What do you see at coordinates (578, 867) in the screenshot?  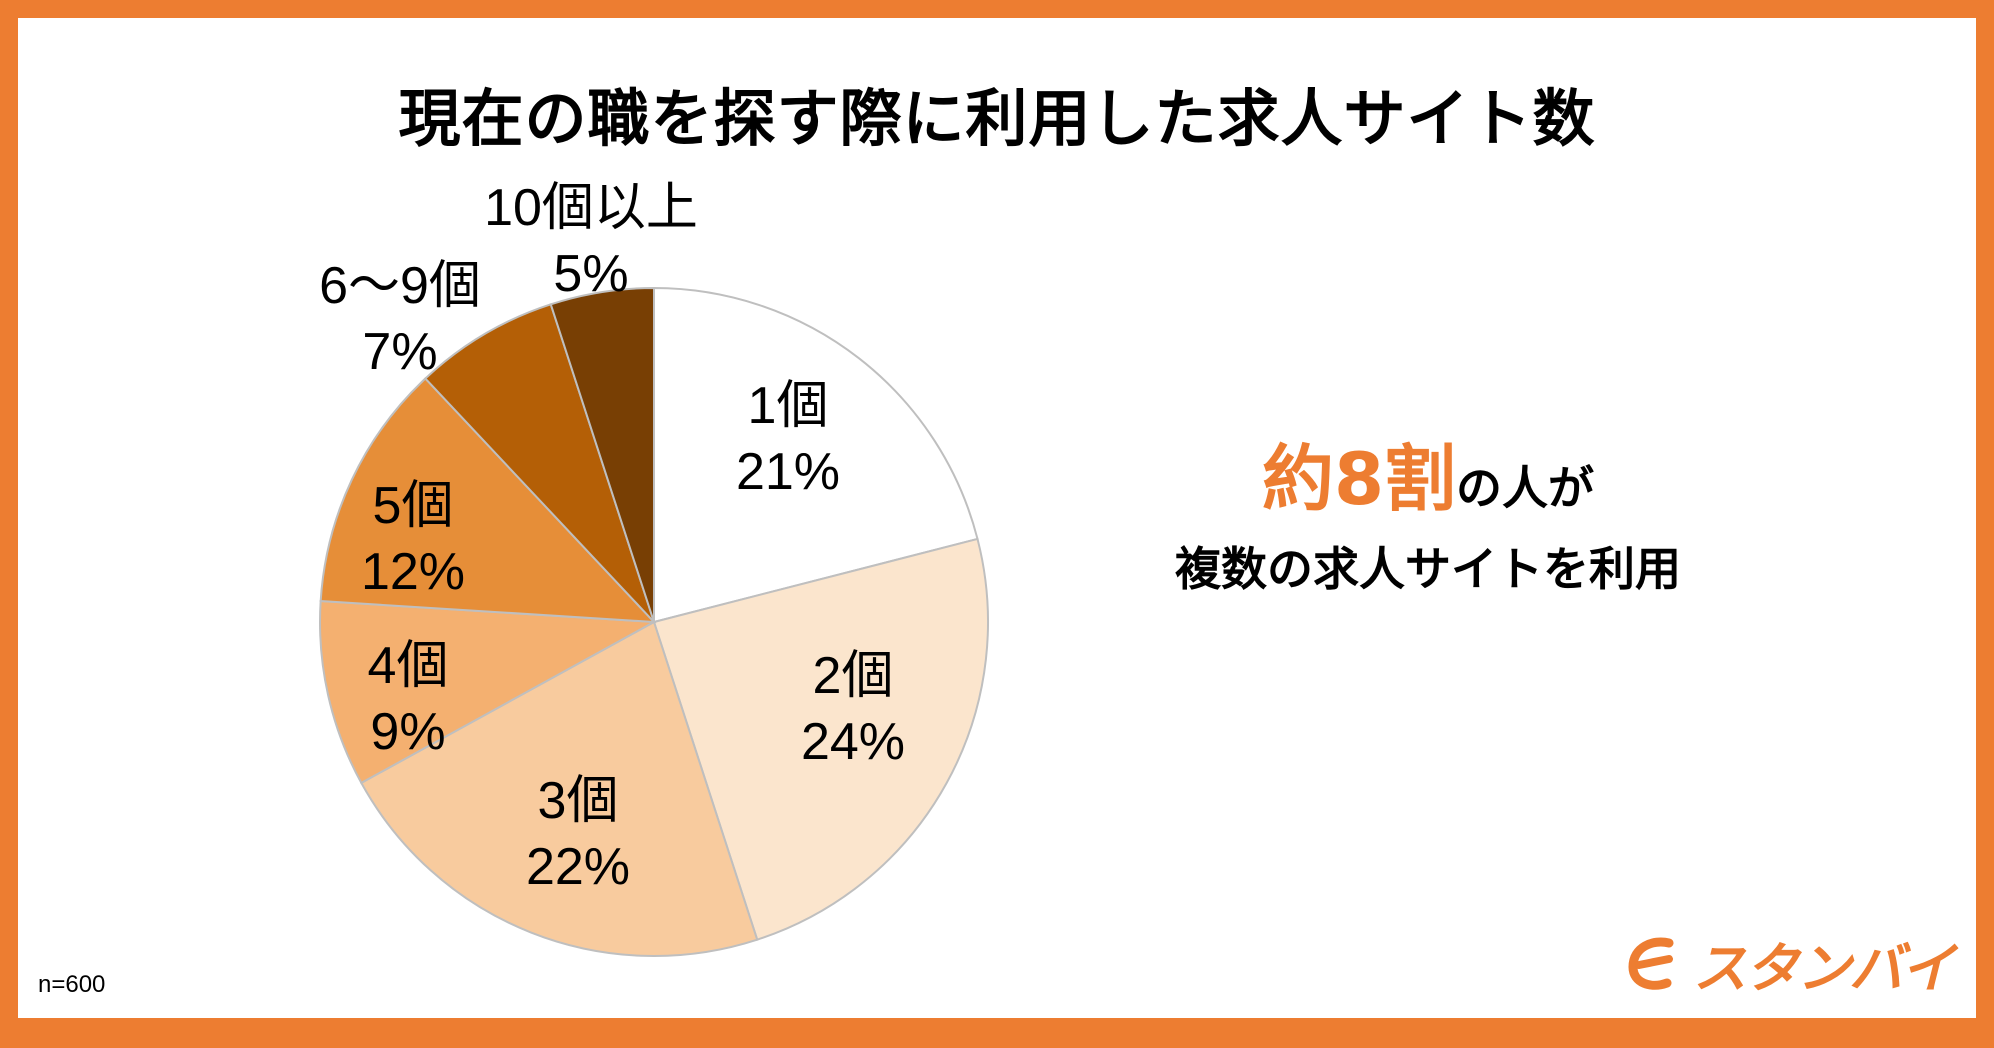 I see `slice-value-3: 22%` at bounding box center [578, 867].